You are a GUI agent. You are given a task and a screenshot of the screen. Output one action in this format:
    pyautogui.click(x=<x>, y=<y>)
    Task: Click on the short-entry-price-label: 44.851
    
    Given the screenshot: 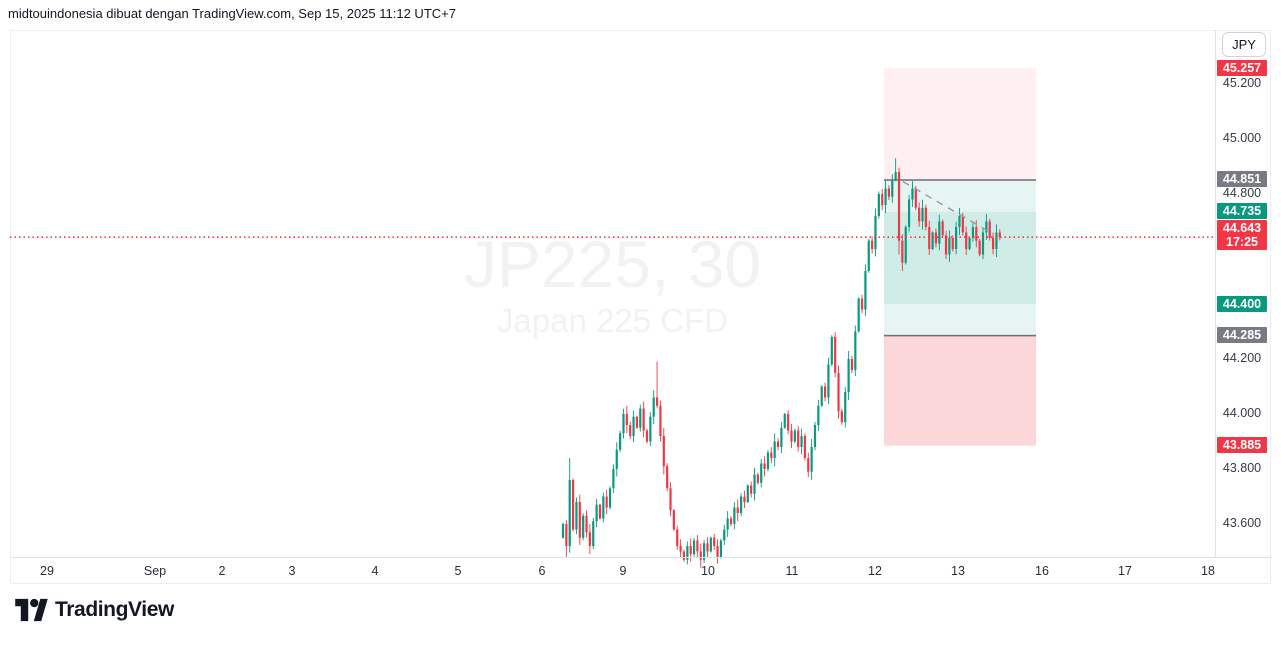 What is the action you would take?
    pyautogui.click(x=1242, y=179)
    